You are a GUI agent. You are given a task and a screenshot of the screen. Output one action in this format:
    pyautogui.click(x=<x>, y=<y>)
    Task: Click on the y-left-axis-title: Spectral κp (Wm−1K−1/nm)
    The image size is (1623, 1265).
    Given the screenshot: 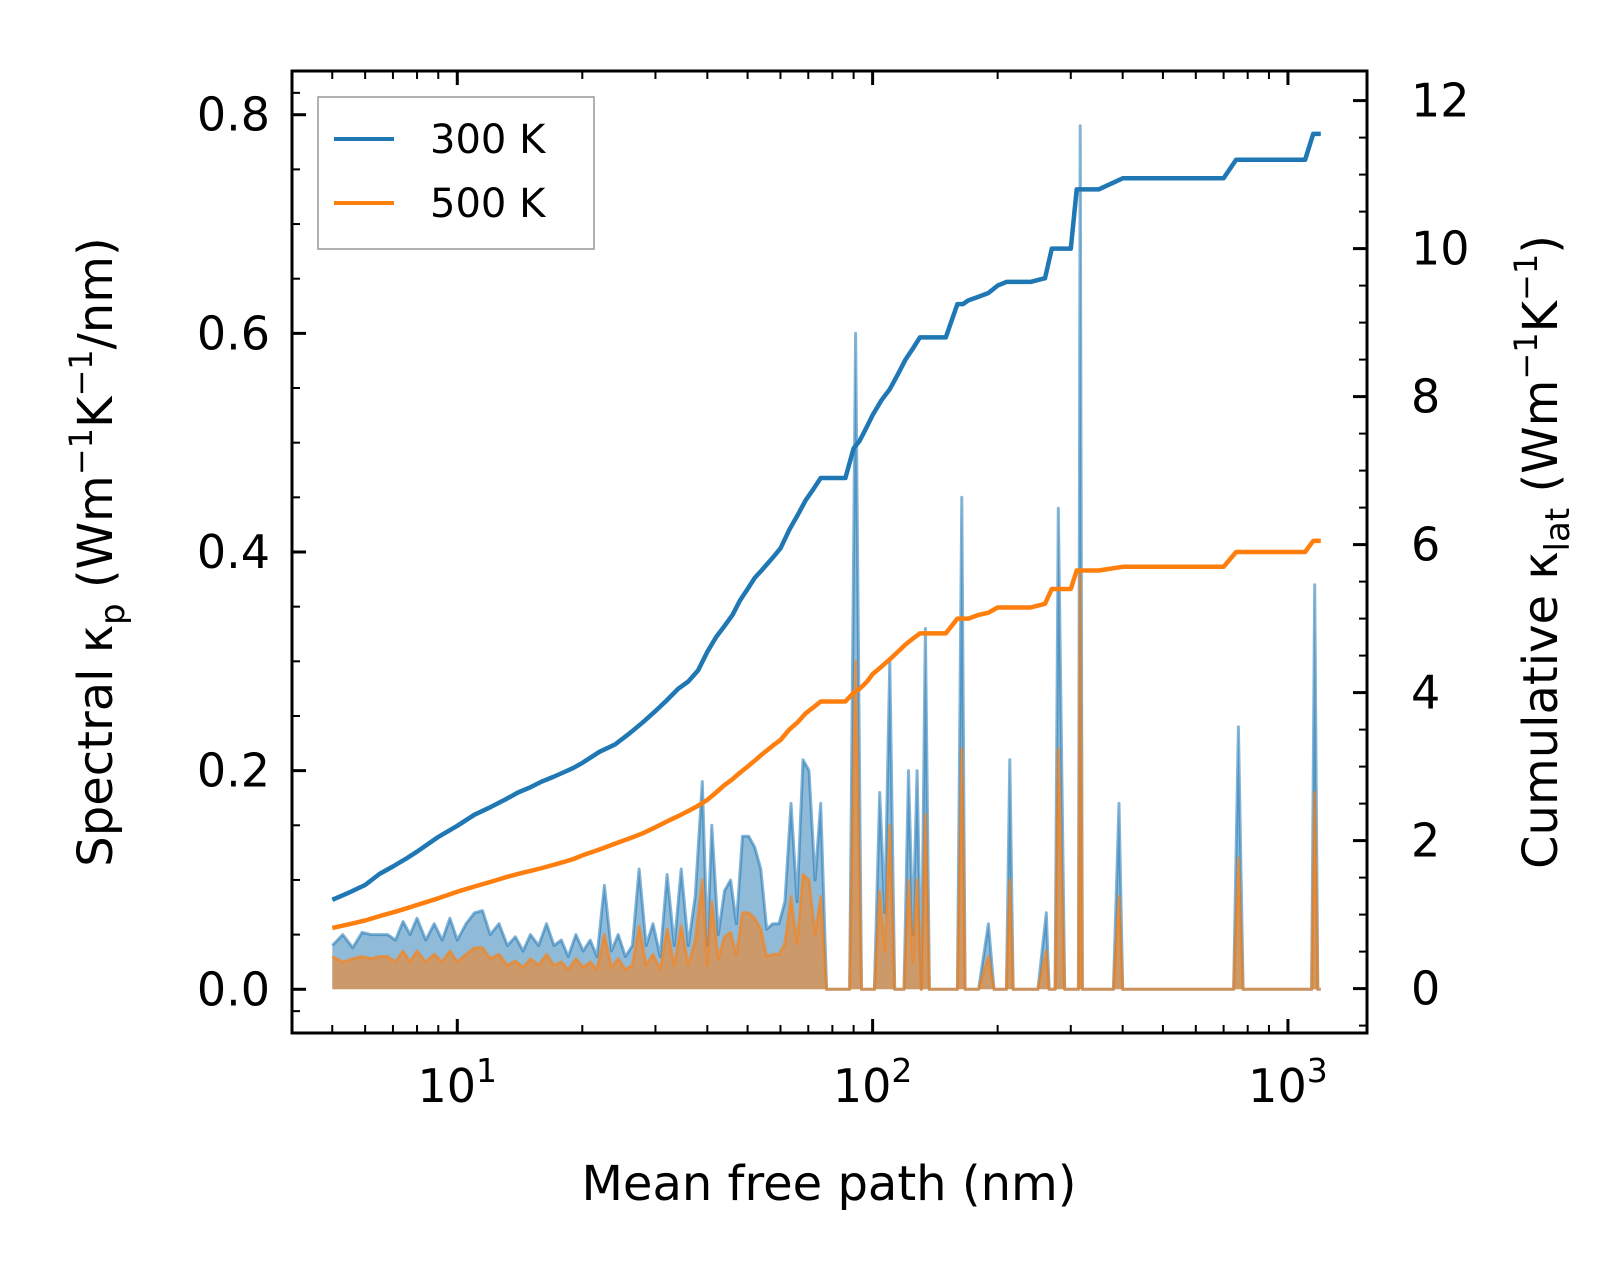 What is the action you would take?
    pyautogui.click(x=97, y=551)
    